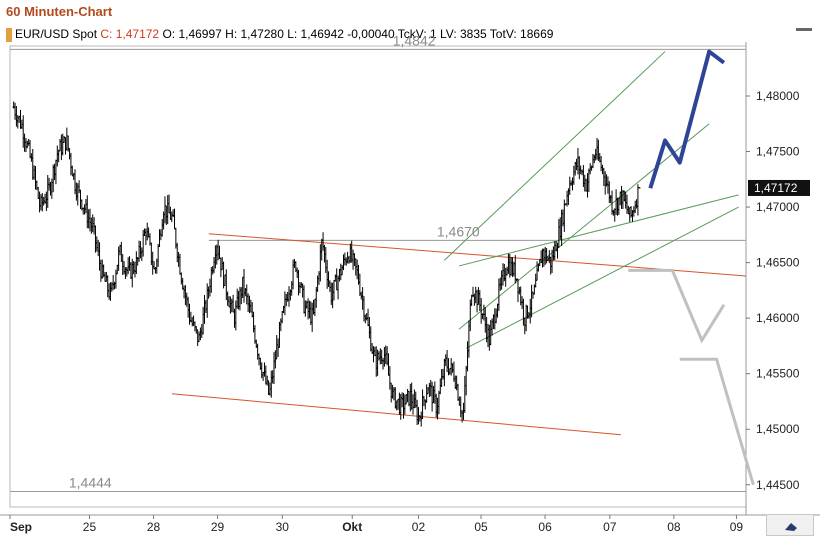 Image resolution: width=820 pixels, height=540 pixels. I want to click on x-tick-label: 25, so click(90, 527).